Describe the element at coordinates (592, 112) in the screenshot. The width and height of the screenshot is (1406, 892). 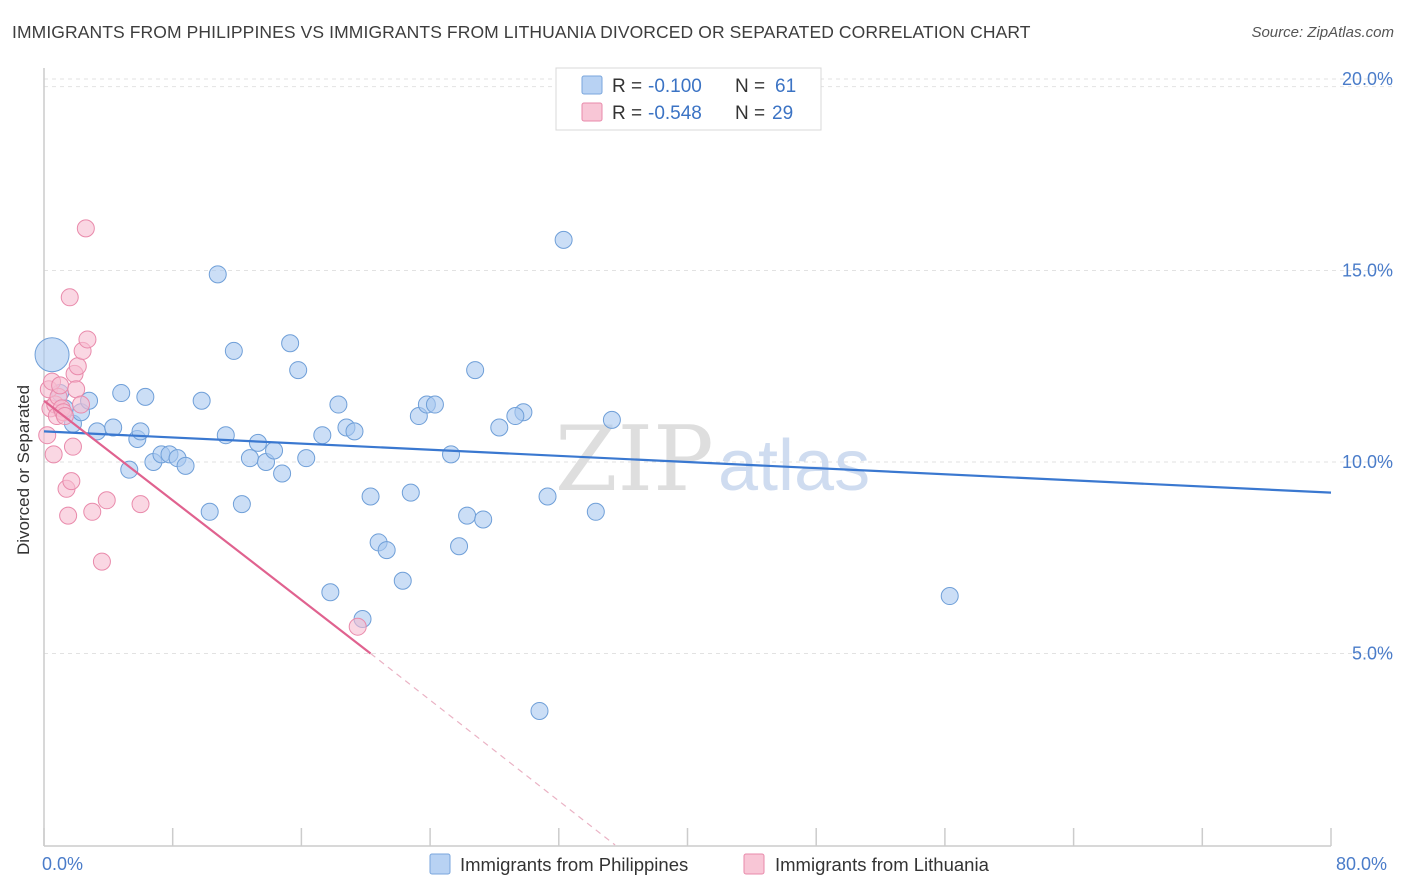
I see `legend-swatch-lithuania` at that location.